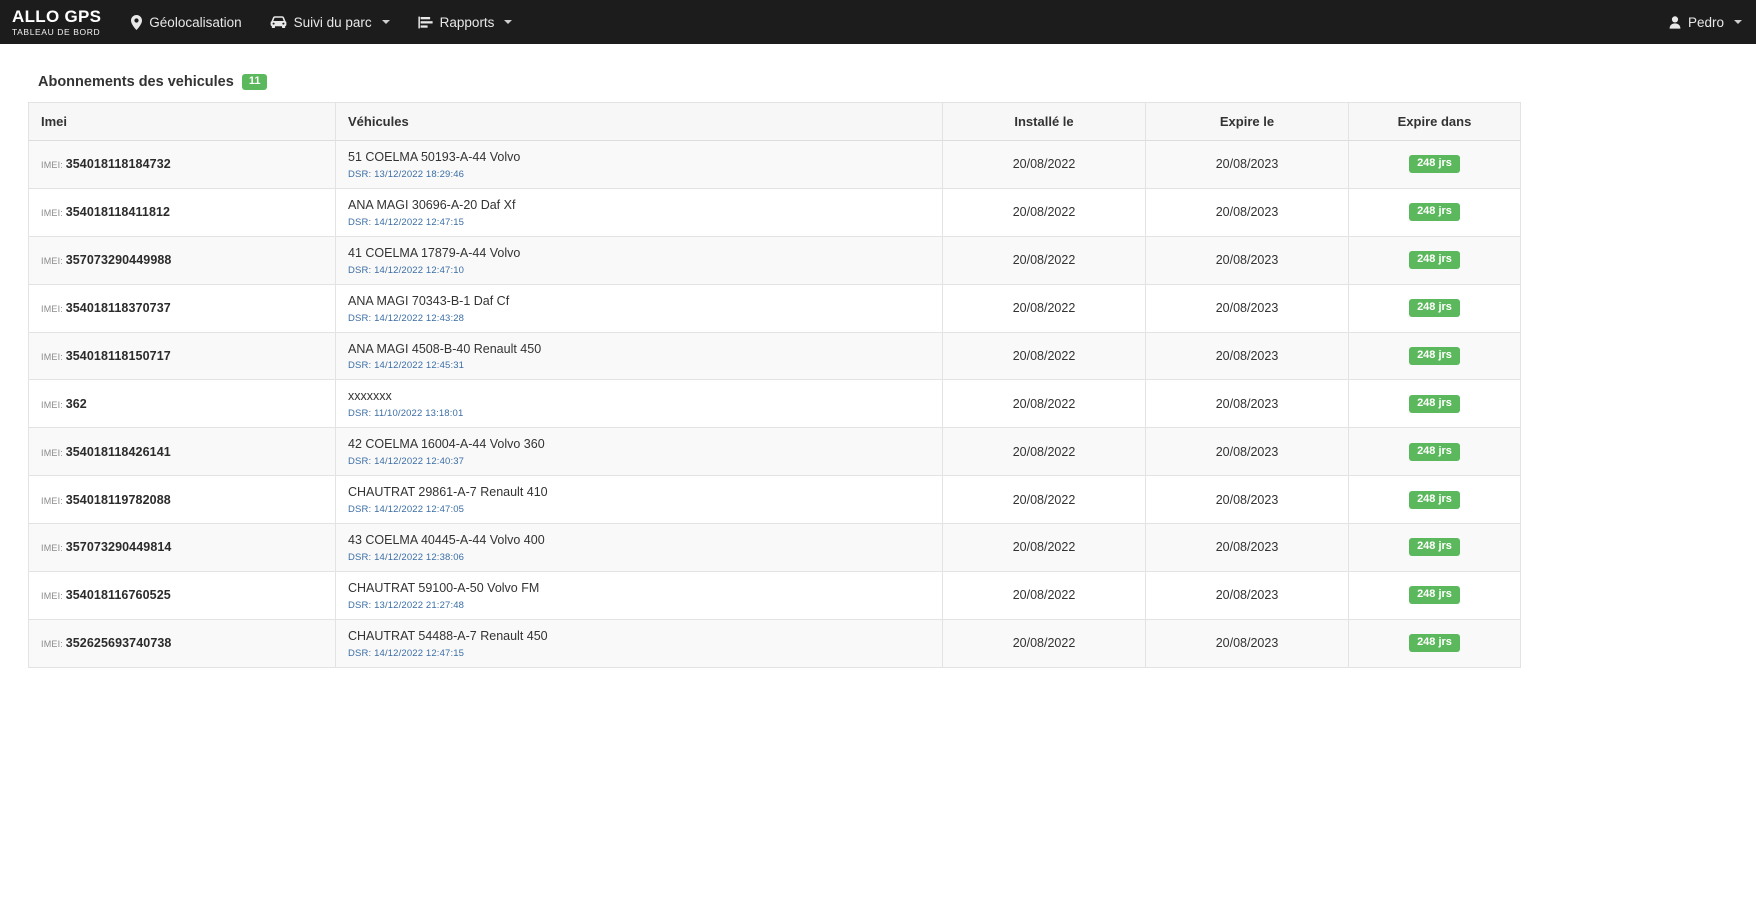 This screenshot has width=1756, height=906. I want to click on chevron-down-icon, so click(1738, 22).